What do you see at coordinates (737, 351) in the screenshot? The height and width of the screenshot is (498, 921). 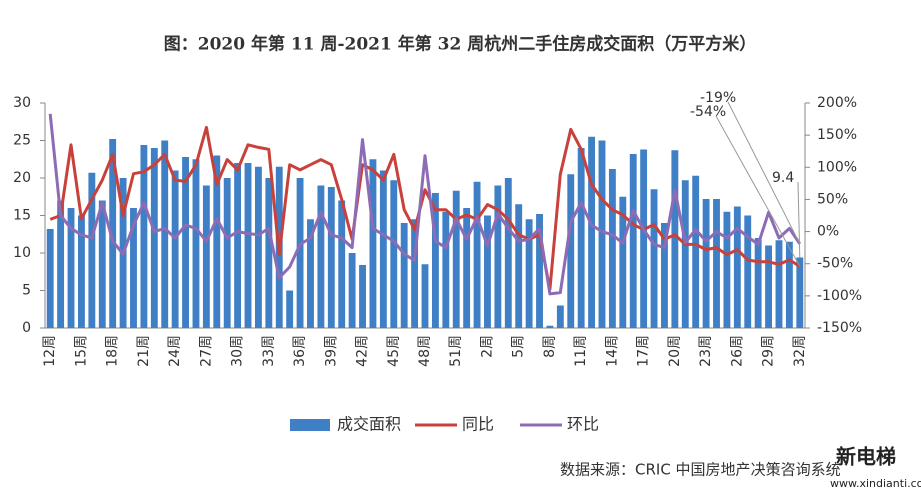 I see `x-tick-label: 26周` at bounding box center [737, 351].